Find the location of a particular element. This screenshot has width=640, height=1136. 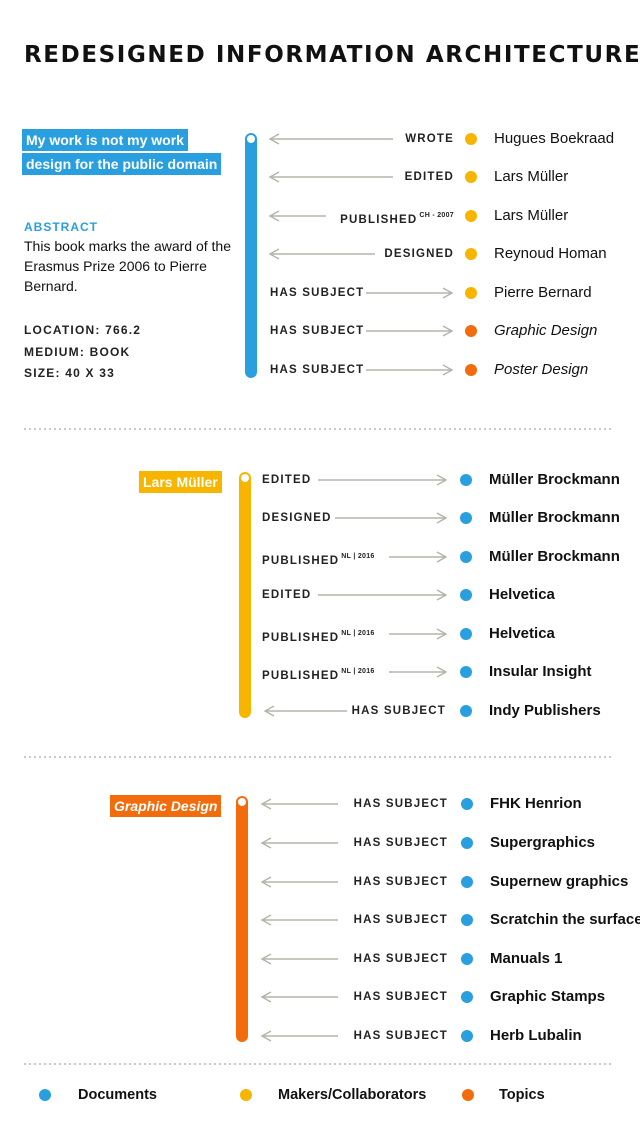

node-lars-muller: Lars Müller is located at coordinates (180, 482).